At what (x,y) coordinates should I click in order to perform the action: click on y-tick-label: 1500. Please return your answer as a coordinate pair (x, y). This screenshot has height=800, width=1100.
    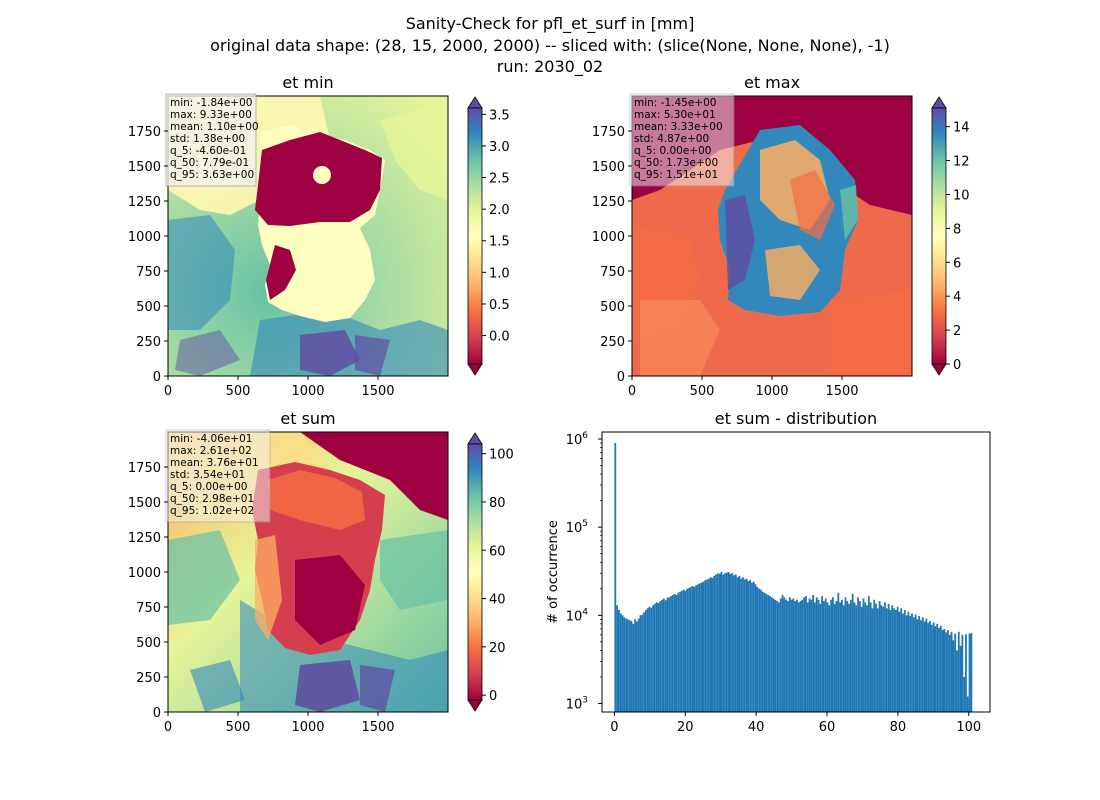
    Looking at the image, I should click on (608, 167).